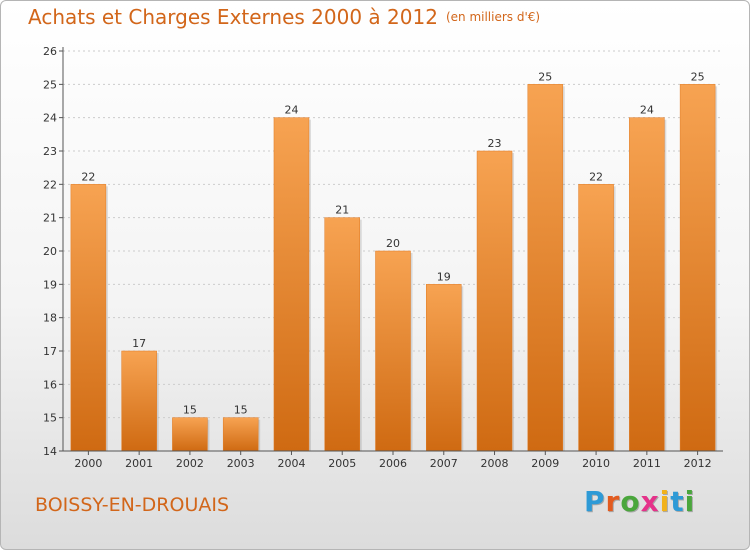 This screenshot has width=750, height=550. I want to click on proxiti-logo: Proxiti, so click(639, 501).